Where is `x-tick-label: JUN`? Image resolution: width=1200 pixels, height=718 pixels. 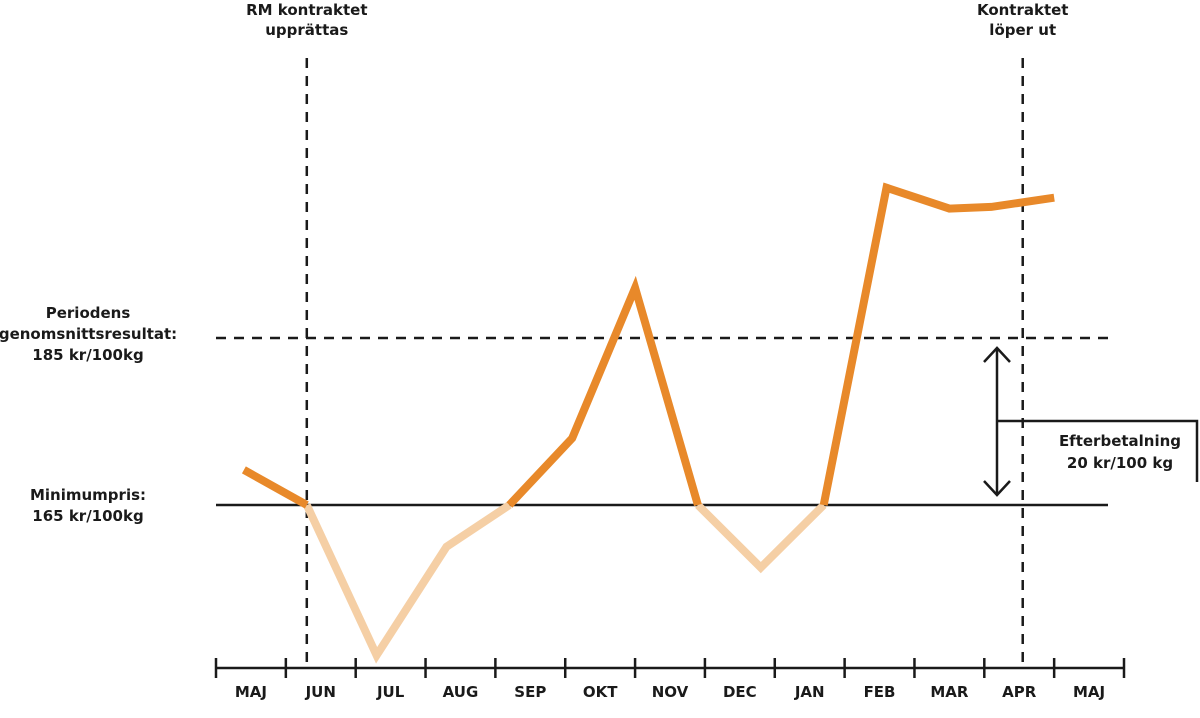
x-tick-label: JUN is located at coordinates (320, 692).